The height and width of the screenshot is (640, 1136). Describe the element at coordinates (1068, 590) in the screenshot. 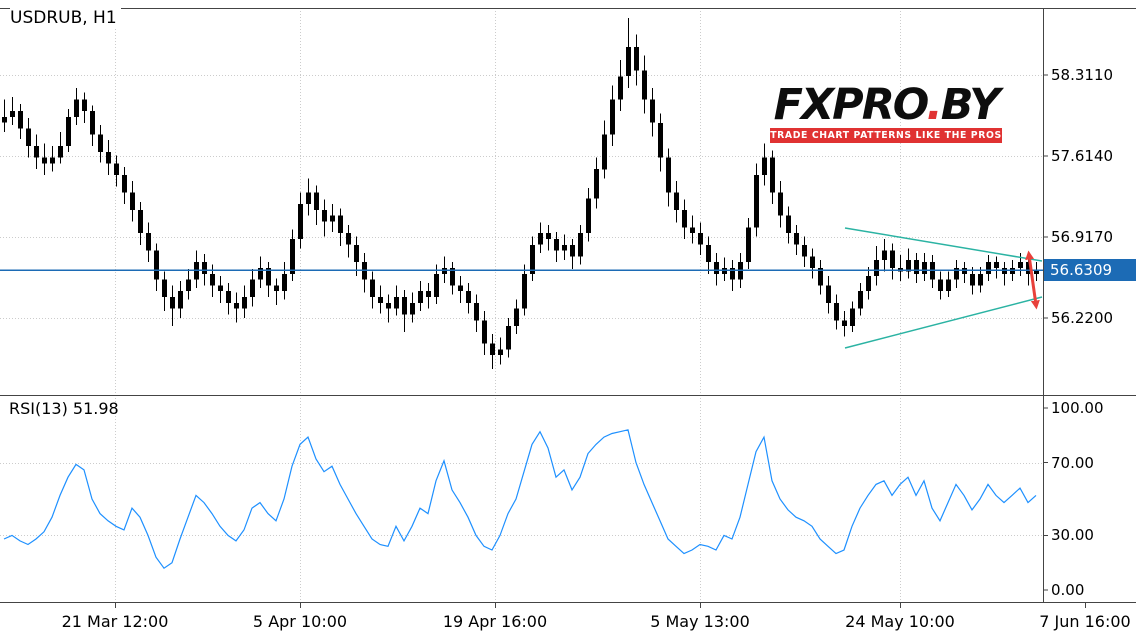

I see `rsi-axis-label: 0.00` at that location.